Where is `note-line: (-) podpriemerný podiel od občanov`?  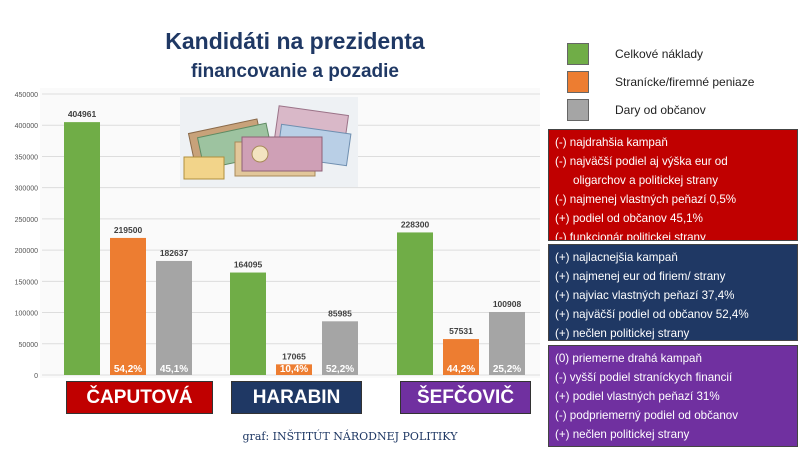 note-line: (-) podpriemerný podiel od občanov is located at coordinates (647, 415).